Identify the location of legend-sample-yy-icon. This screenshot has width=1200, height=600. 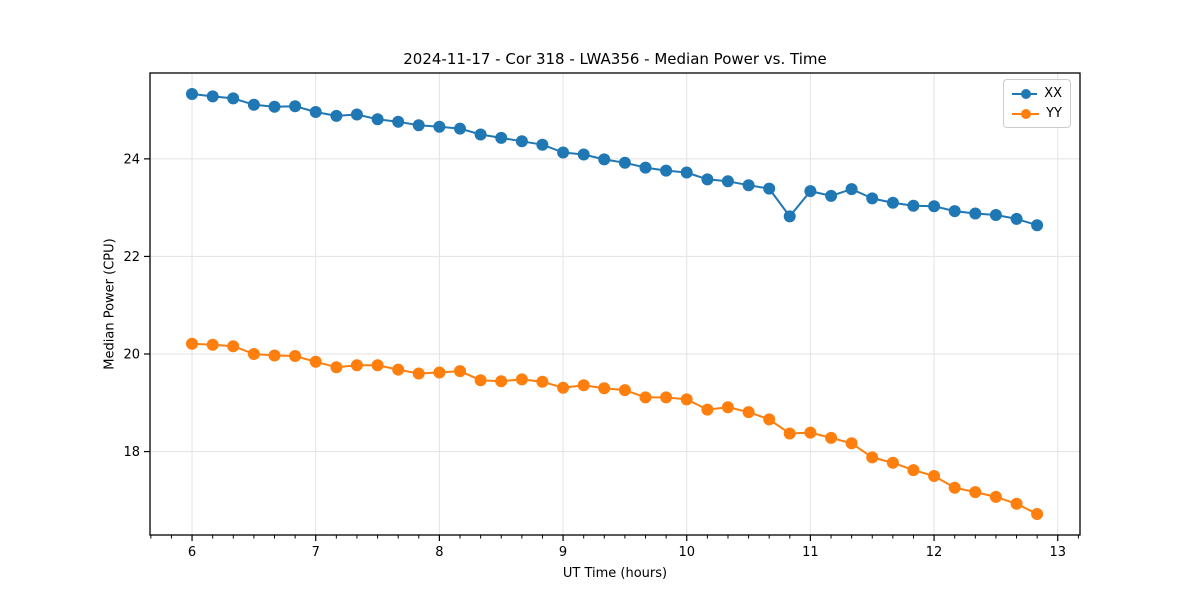
(1026, 113).